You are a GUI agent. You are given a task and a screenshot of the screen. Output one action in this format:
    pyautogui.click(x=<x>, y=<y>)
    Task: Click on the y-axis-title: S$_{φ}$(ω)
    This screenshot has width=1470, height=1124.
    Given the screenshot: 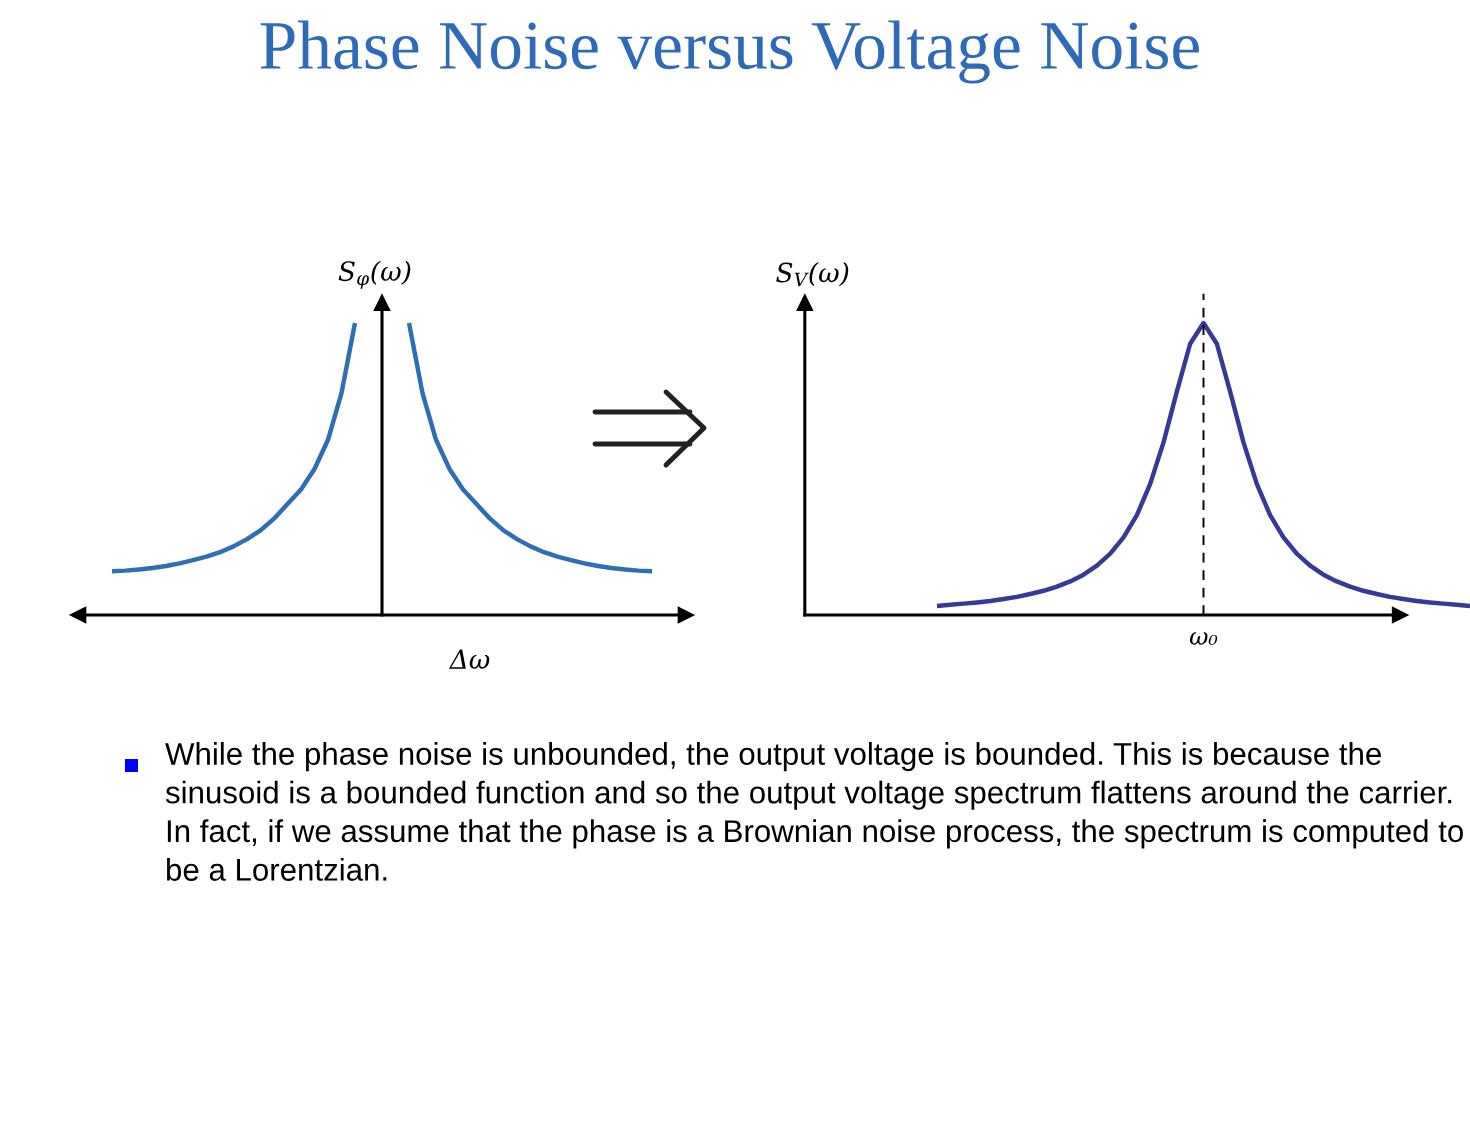 What is the action you would take?
    pyautogui.click(x=374, y=274)
    